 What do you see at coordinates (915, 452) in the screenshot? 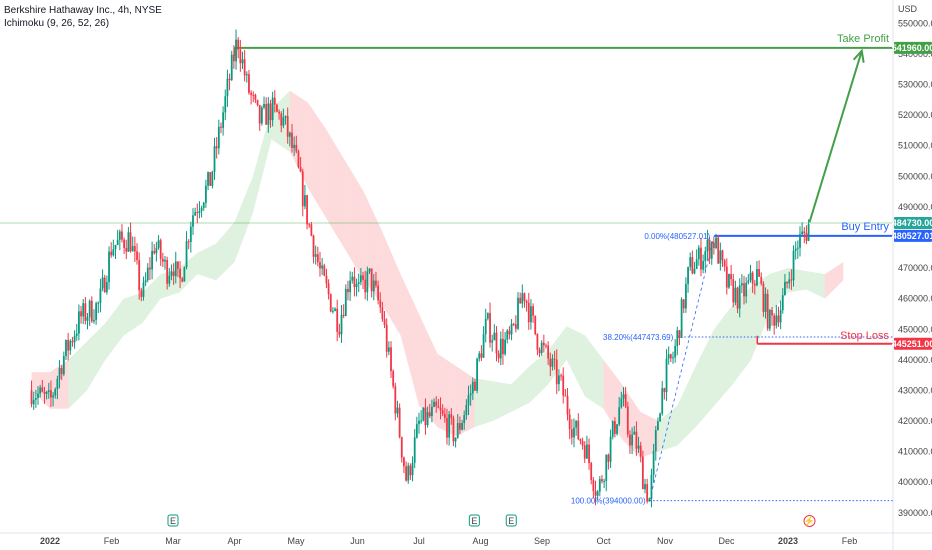
I see `price-tick-label: 410000.00` at bounding box center [915, 452].